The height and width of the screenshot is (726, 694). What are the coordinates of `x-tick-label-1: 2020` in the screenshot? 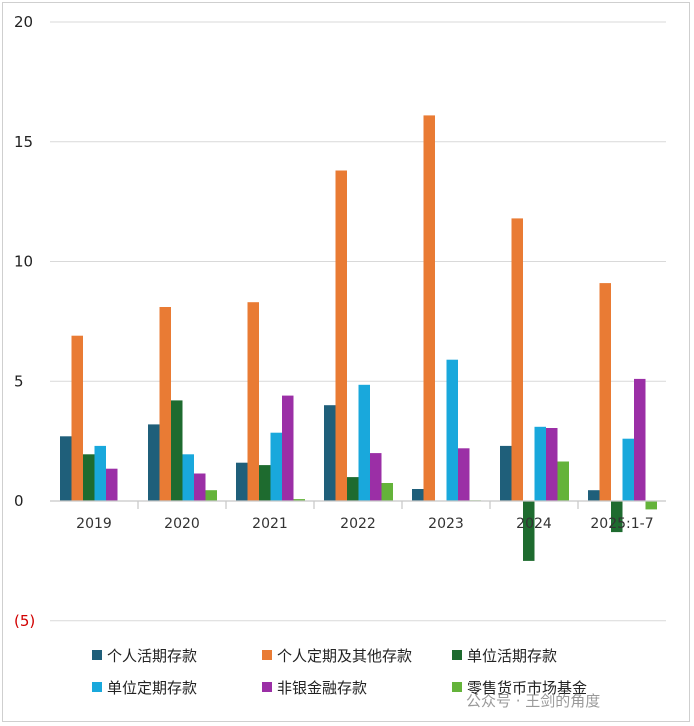 It's located at (182, 524).